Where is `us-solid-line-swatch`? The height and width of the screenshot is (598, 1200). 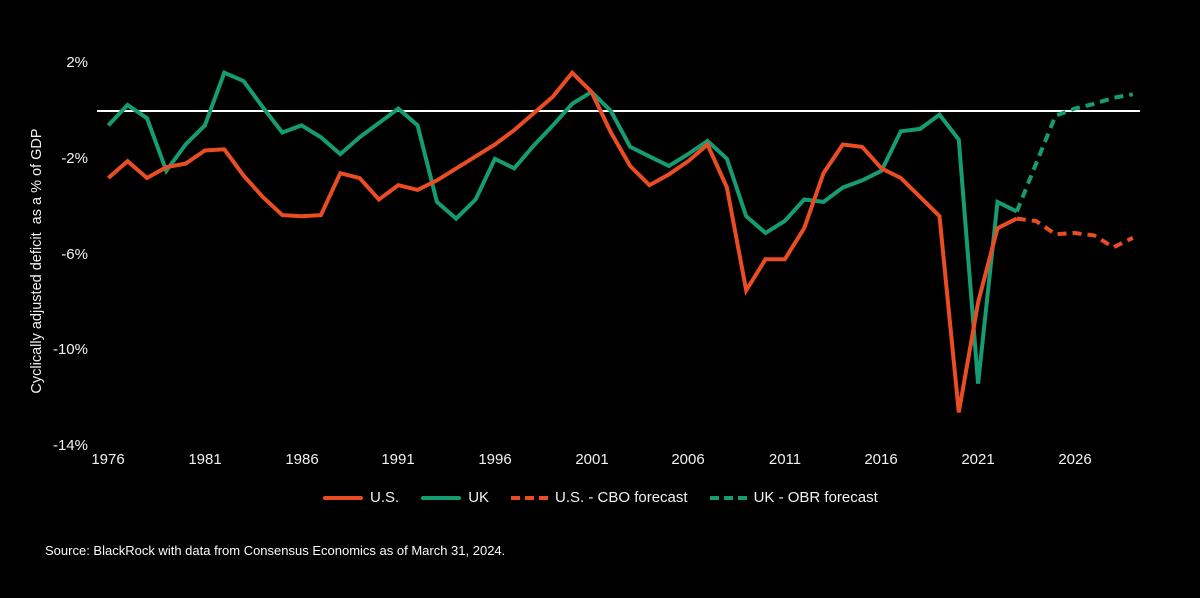 us-solid-line-swatch is located at coordinates (343, 498).